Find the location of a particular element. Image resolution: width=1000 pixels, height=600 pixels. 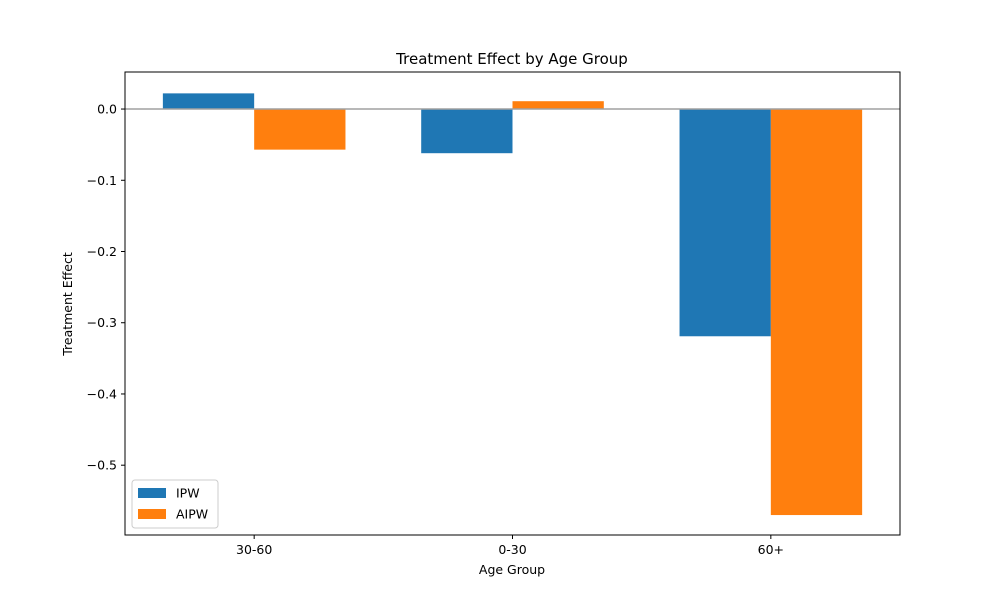

legend-swatch-aipw is located at coordinates (152, 514).